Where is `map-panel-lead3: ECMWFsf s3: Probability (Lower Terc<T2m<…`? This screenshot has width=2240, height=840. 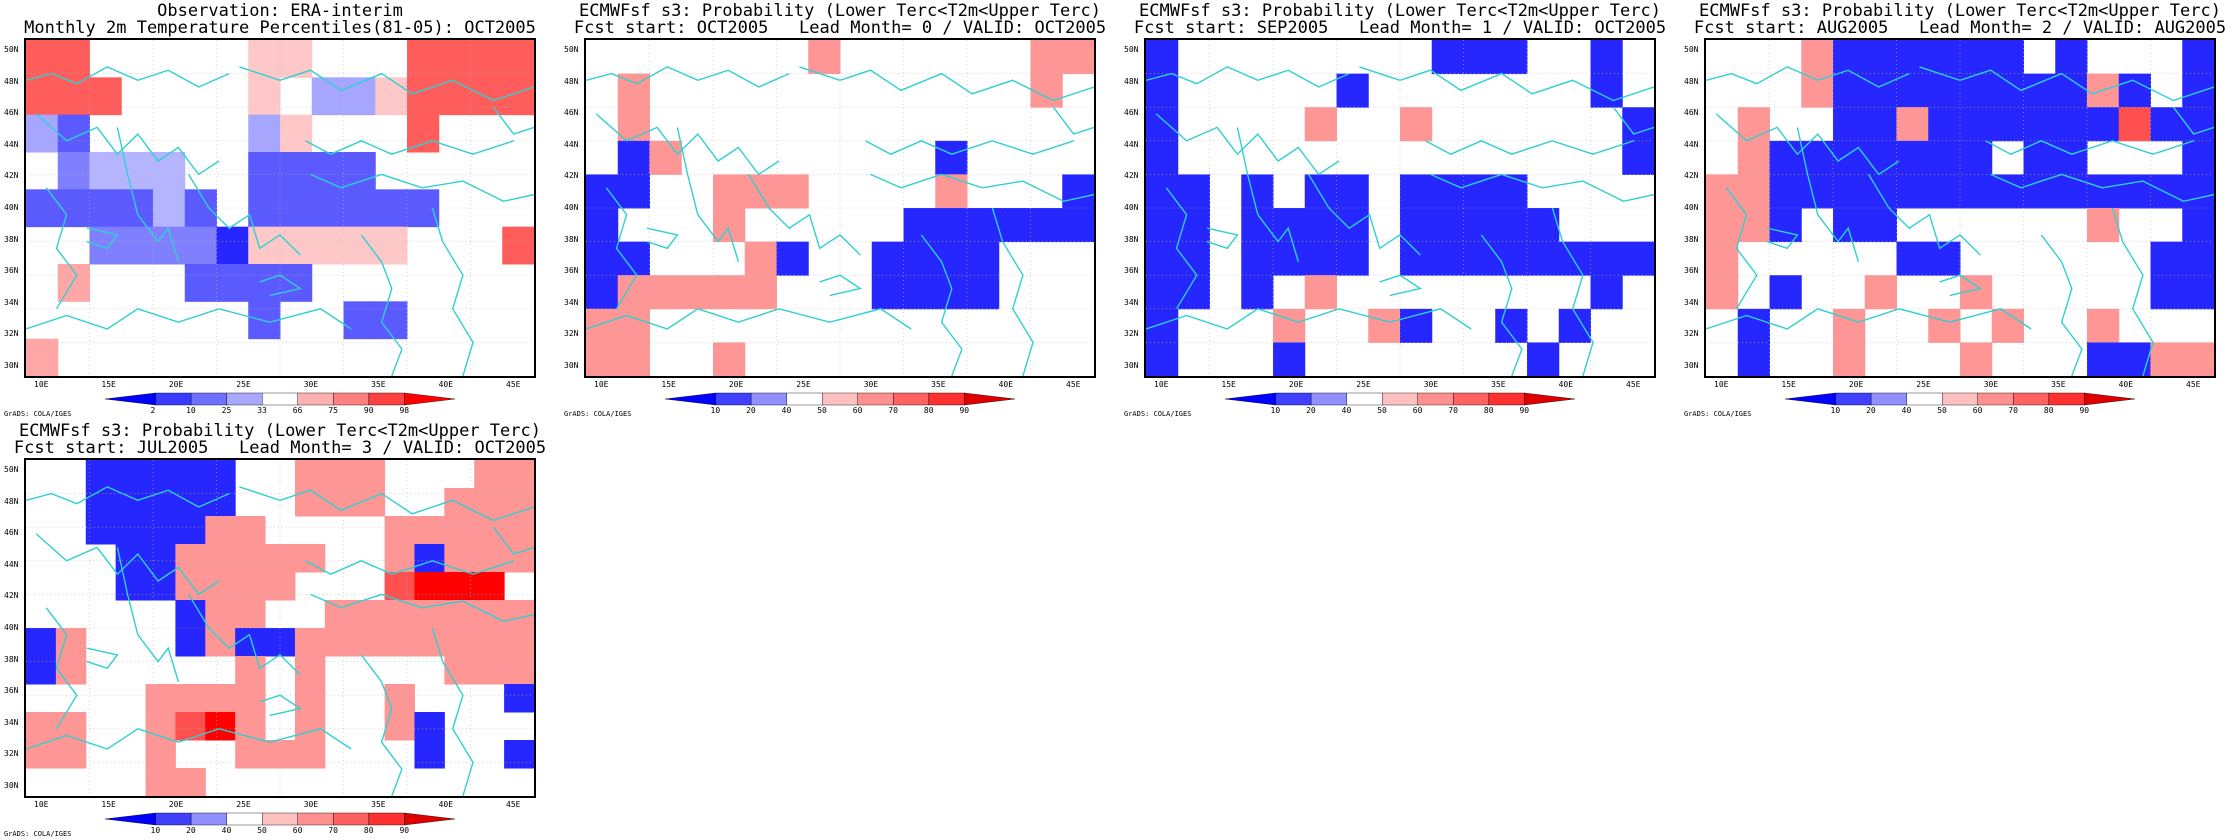 map-panel-lead3: ECMWFsf s3: Probability (Lower Terc<T2m<… is located at coordinates (280, 630).